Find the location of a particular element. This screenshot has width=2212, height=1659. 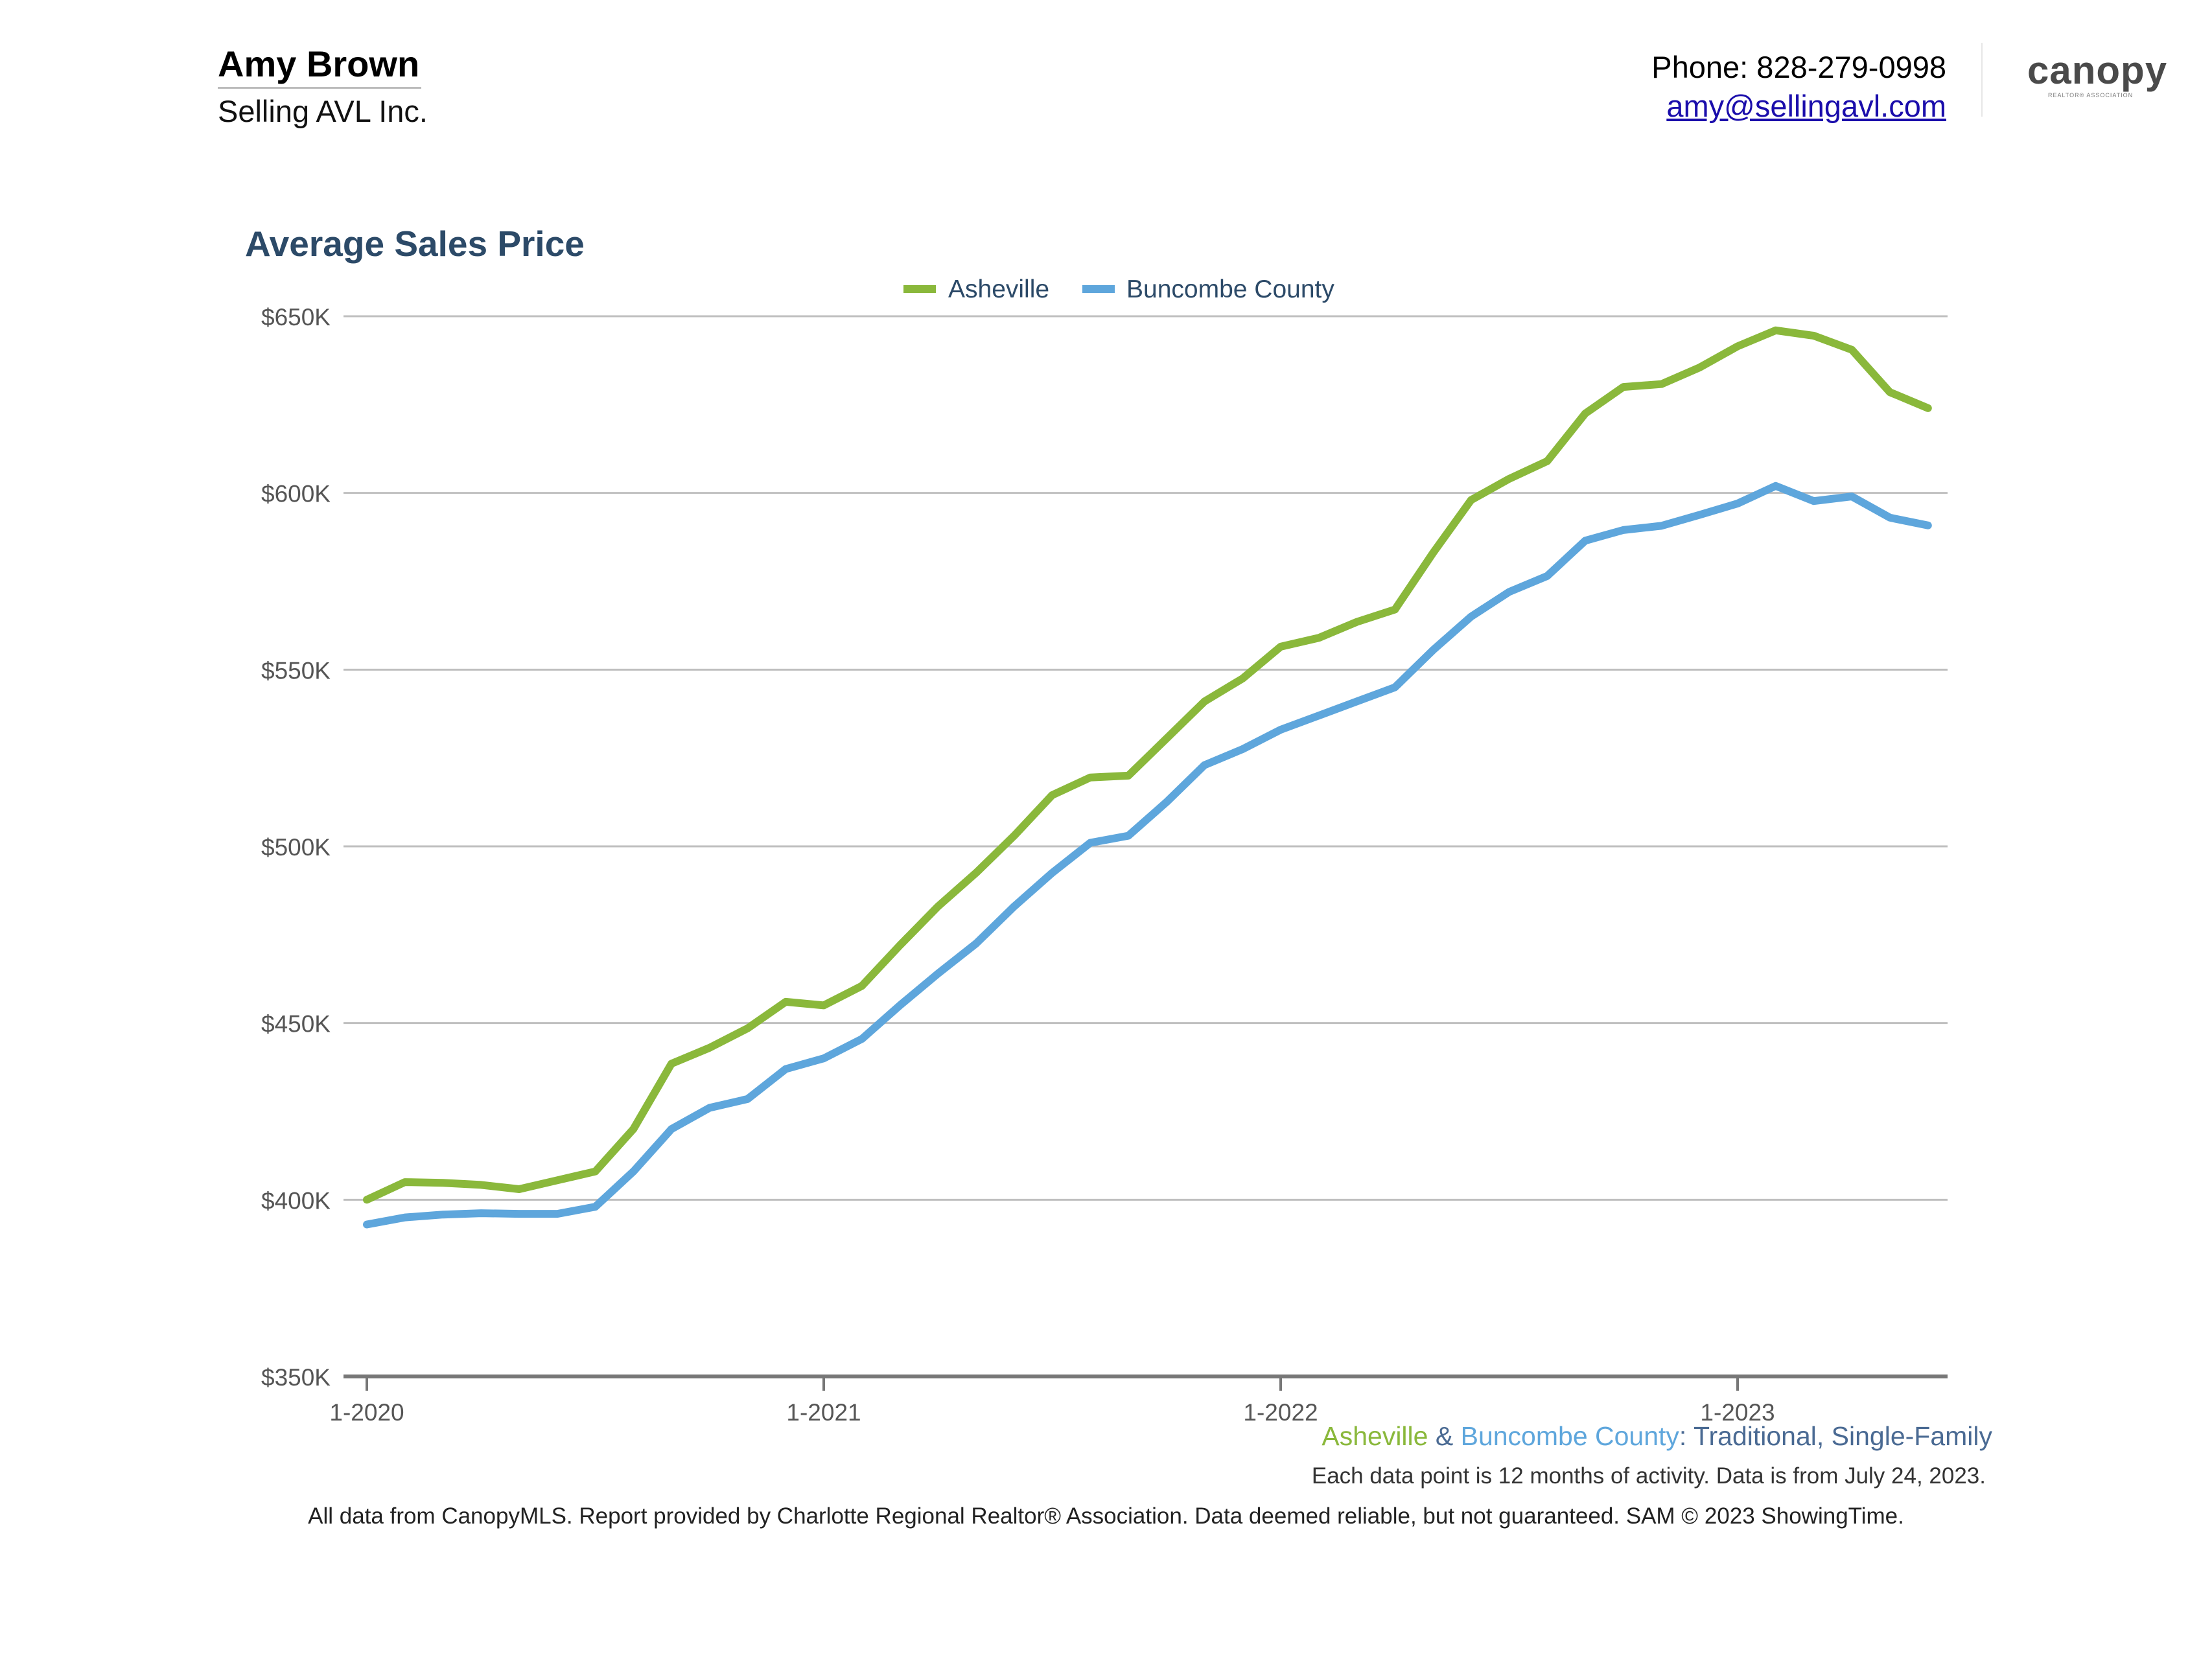

header-divider is located at coordinates (1982, 80).